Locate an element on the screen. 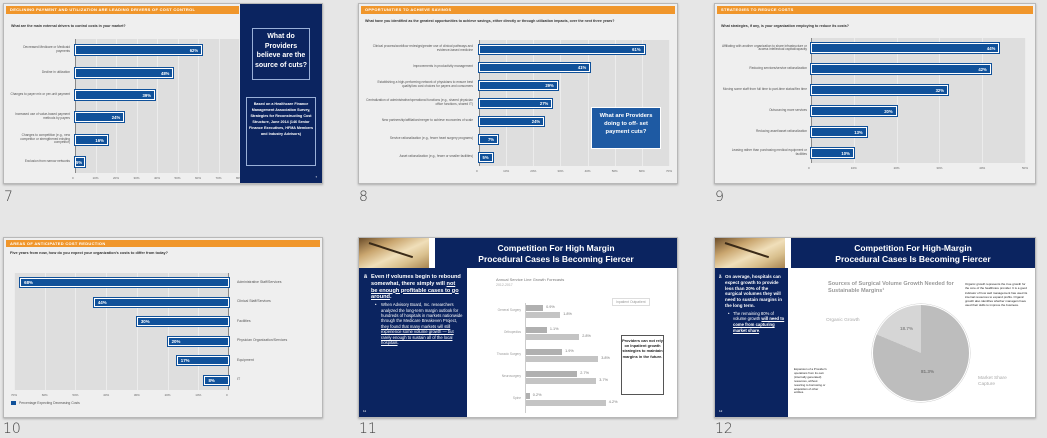 Image resolution: width=1047 pixels, height=438 pixels. page-marker: 11 is located at coordinates (365, 411).